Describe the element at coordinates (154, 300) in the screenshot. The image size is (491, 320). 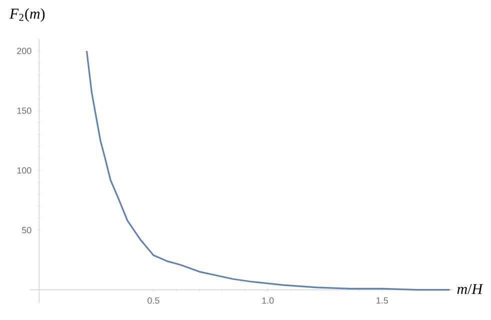
I see `x-tick-label: 0.5` at that location.